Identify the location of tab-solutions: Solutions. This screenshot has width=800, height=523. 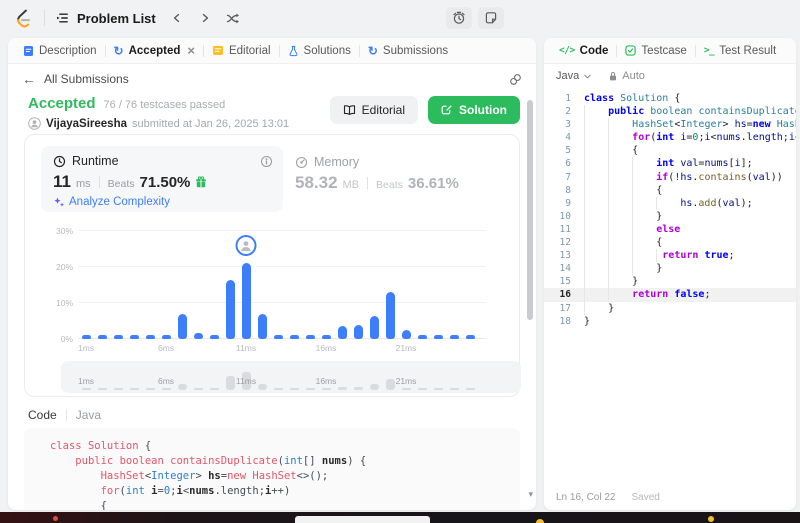
(319, 51).